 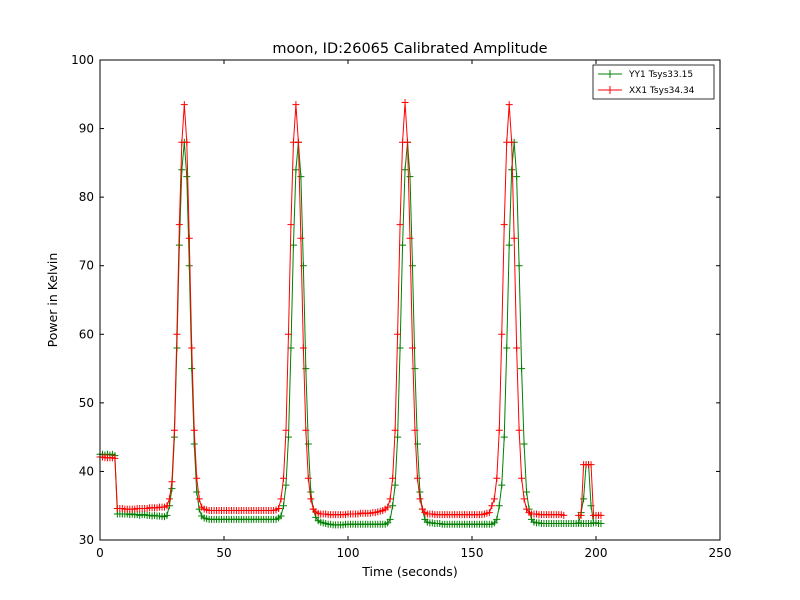 What do you see at coordinates (223, 553) in the screenshot?
I see `x-tick-label: 50` at bounding box center [223, 553].